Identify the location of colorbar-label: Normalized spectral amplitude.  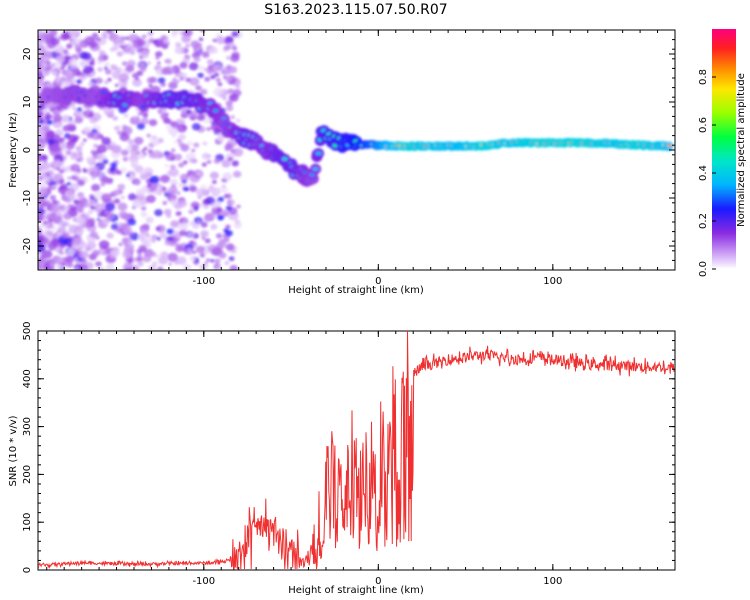
(741, 150).